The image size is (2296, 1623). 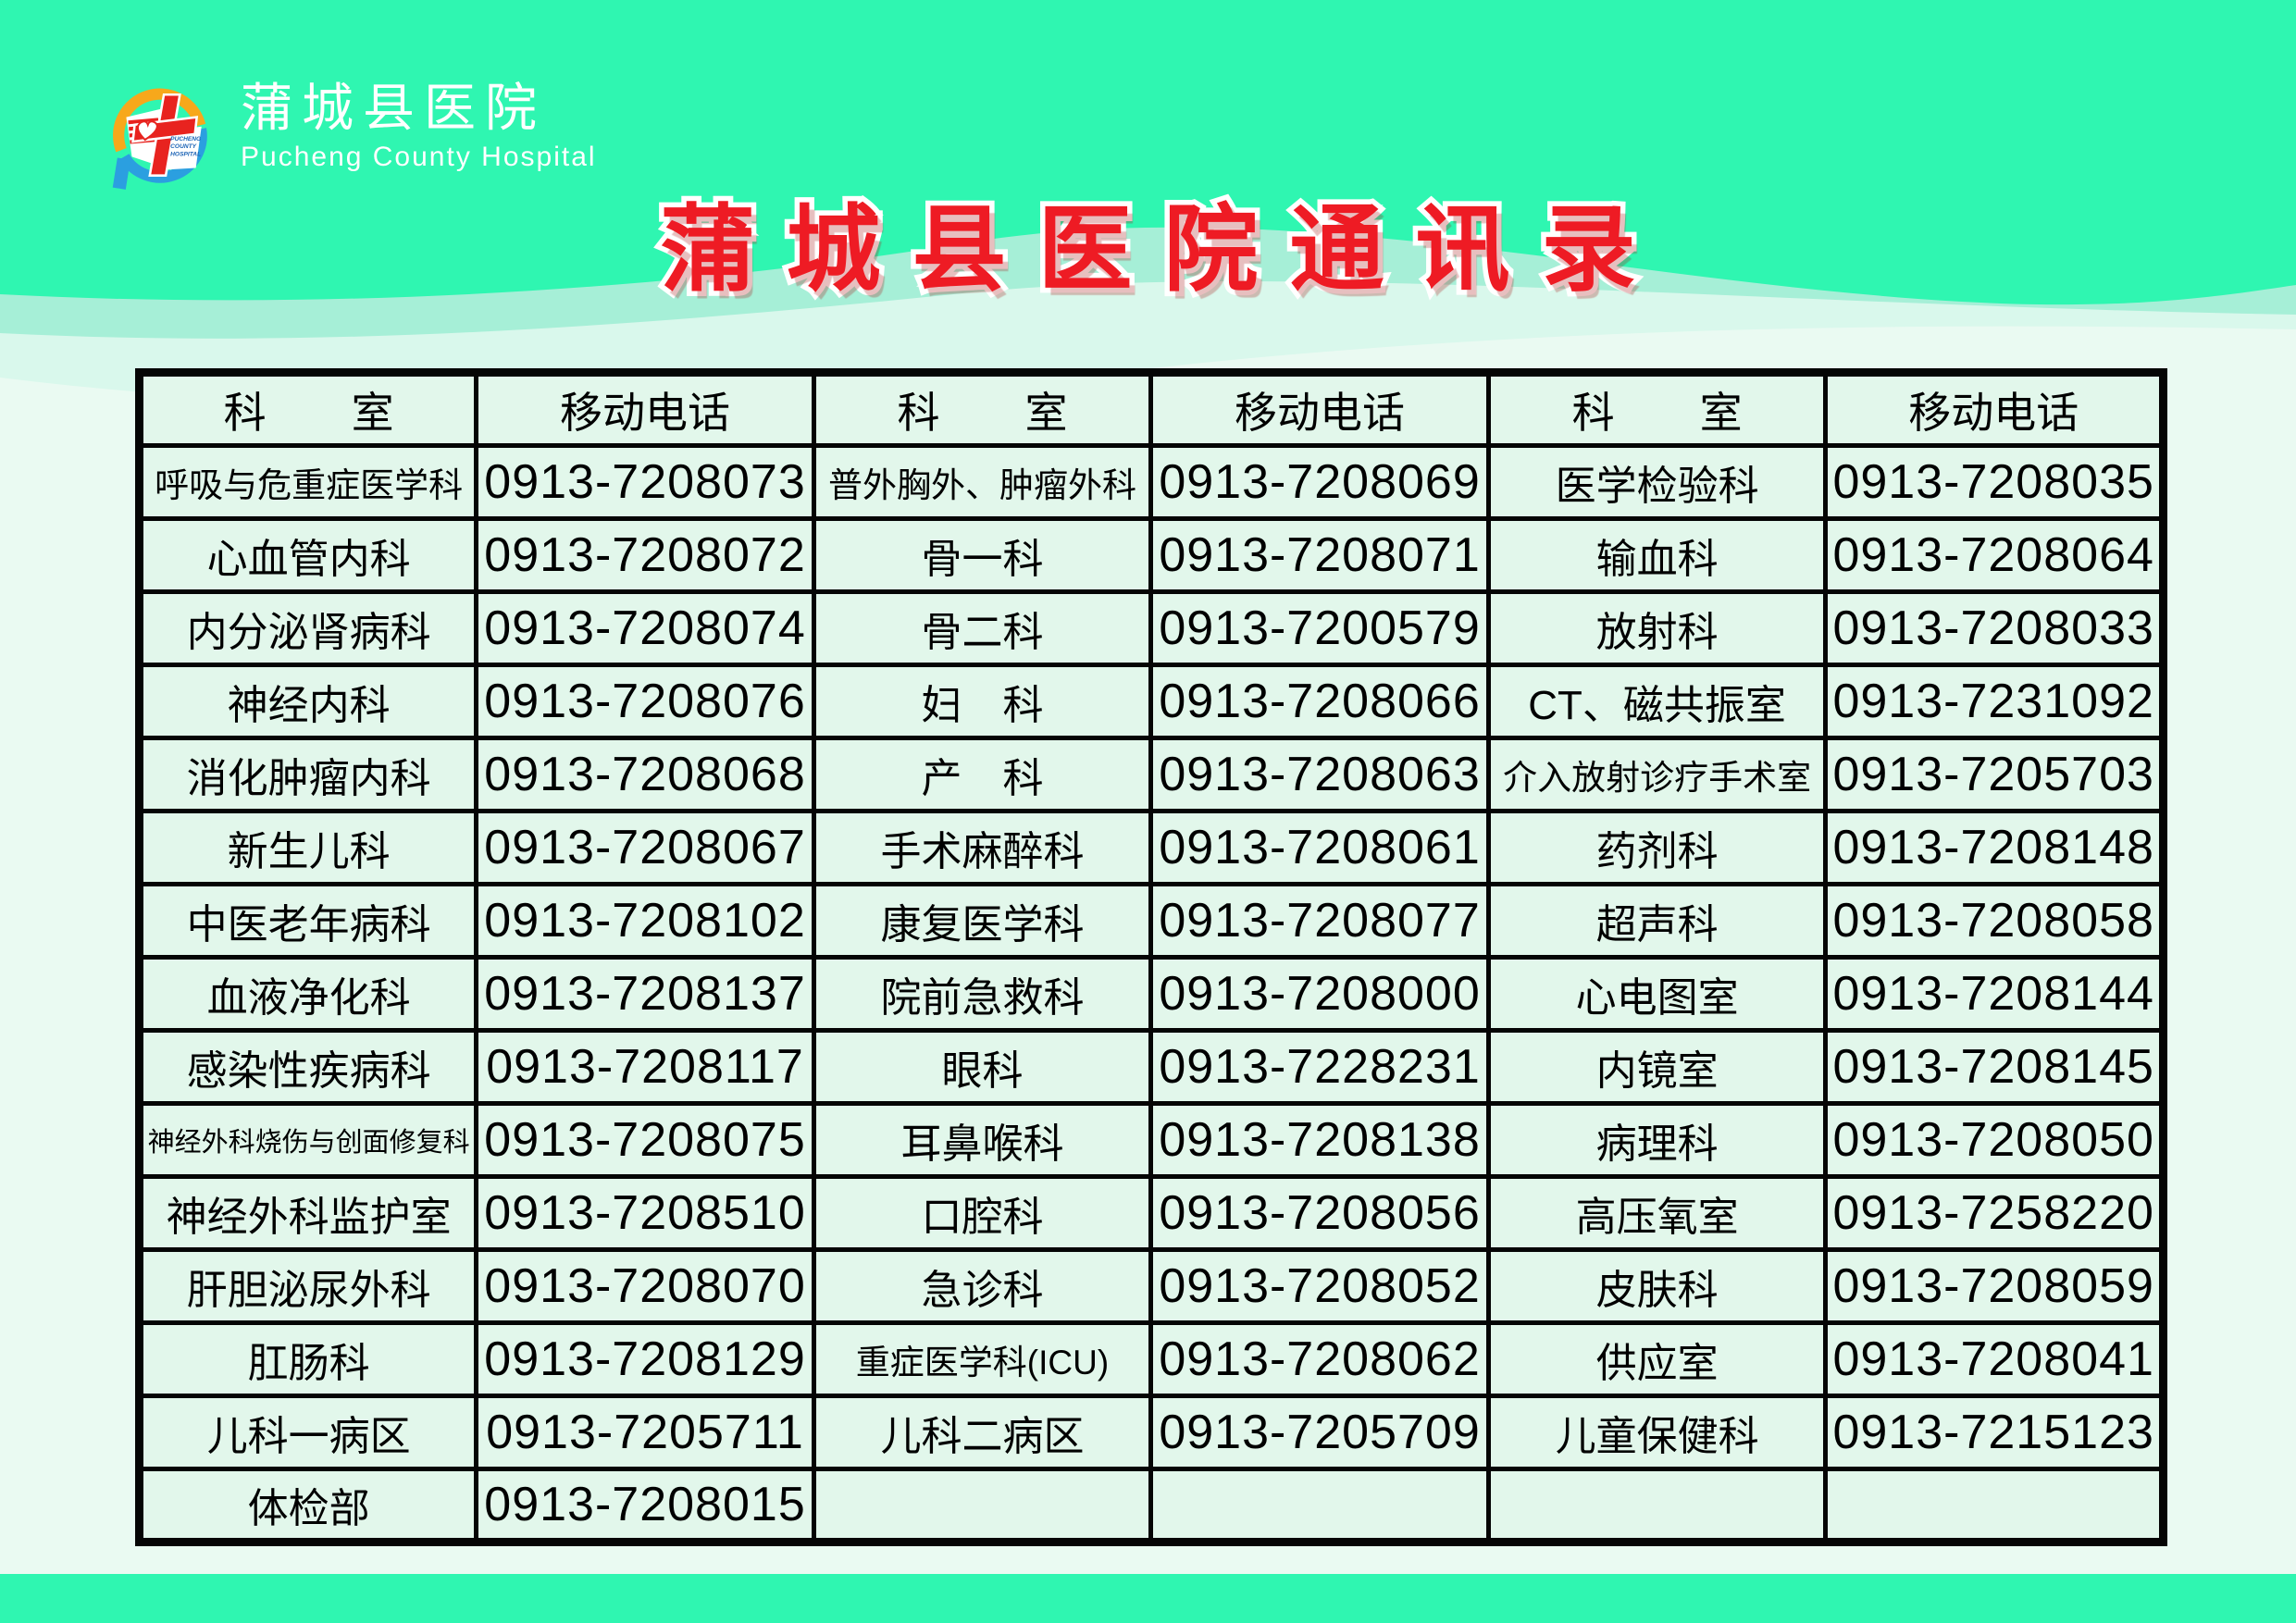 What do you see at coordinates (645, 482) in the screenshot?
I see `phone-cell: 0913-7208073` at bounding box center [645, 482].